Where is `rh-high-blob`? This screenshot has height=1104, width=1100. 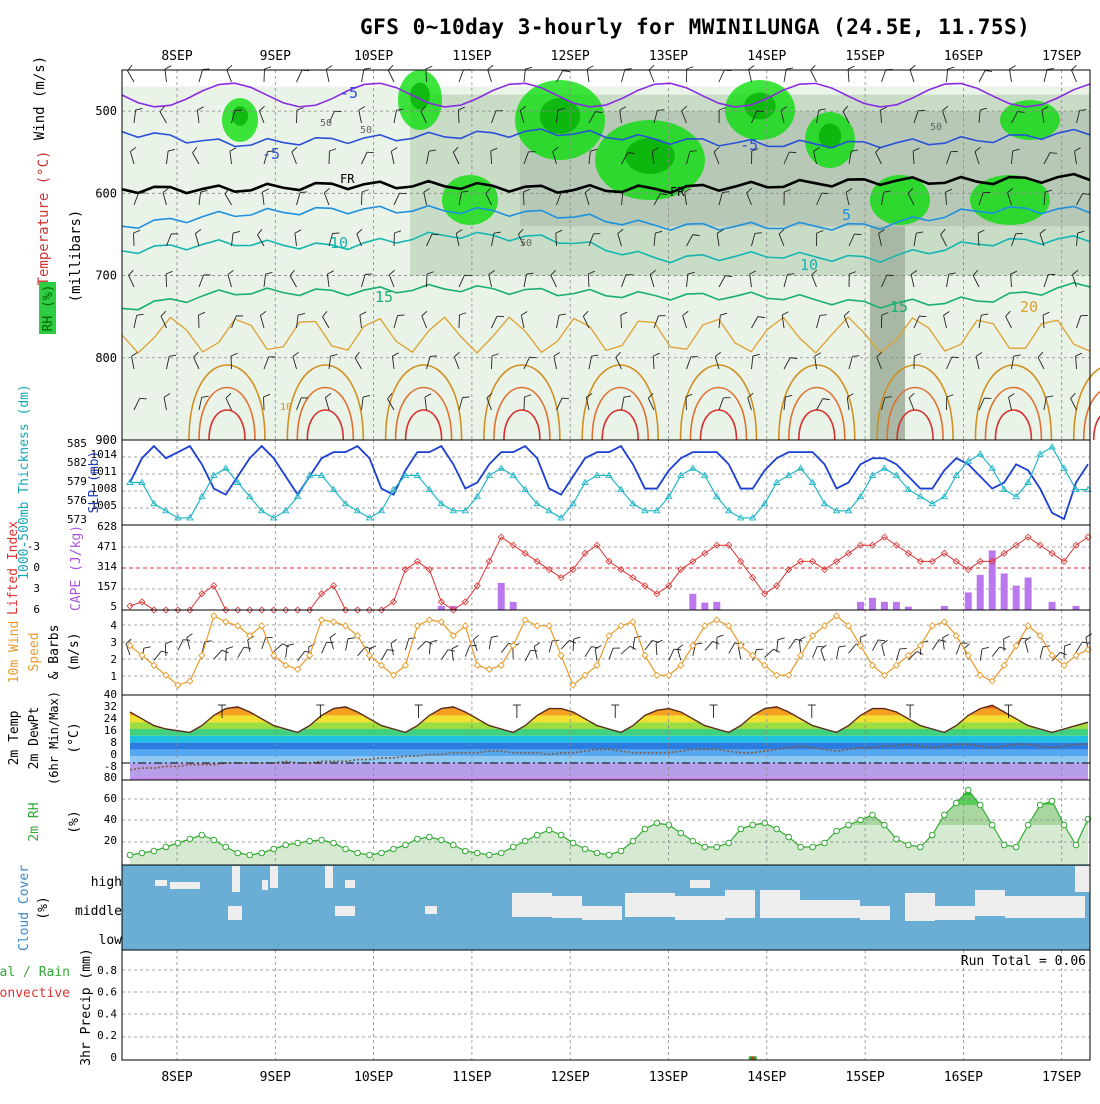 rh-high-blob is located at coordinates (470, 200).